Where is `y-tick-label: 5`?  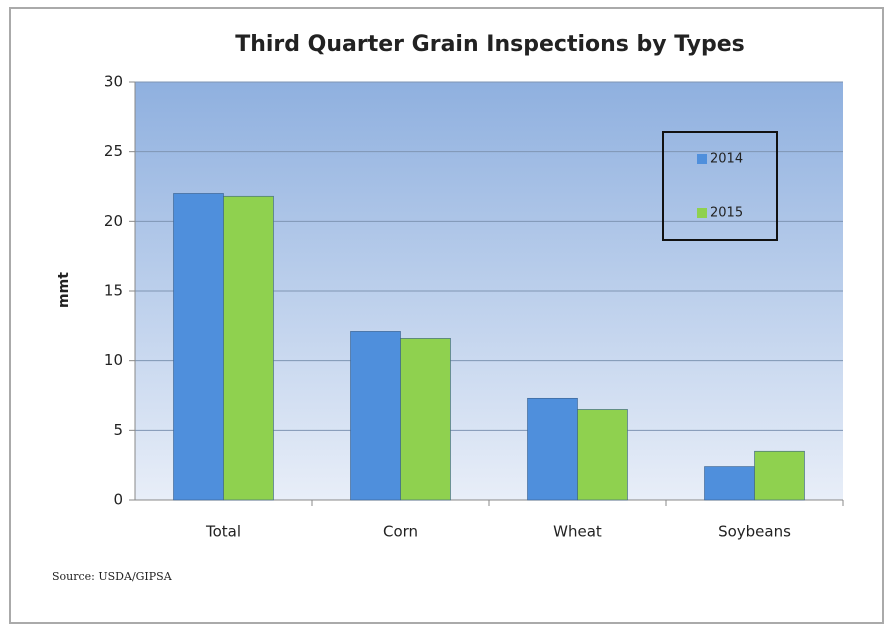
y-tick-label: 5 is located at coordinates (118, 430).